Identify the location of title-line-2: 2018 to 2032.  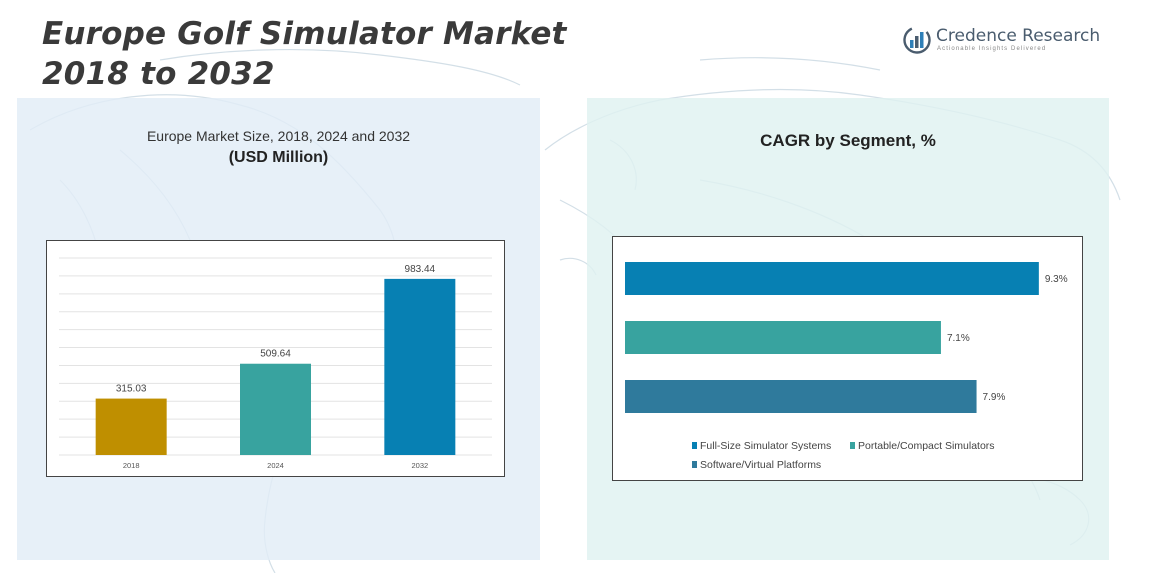
(158, 74).